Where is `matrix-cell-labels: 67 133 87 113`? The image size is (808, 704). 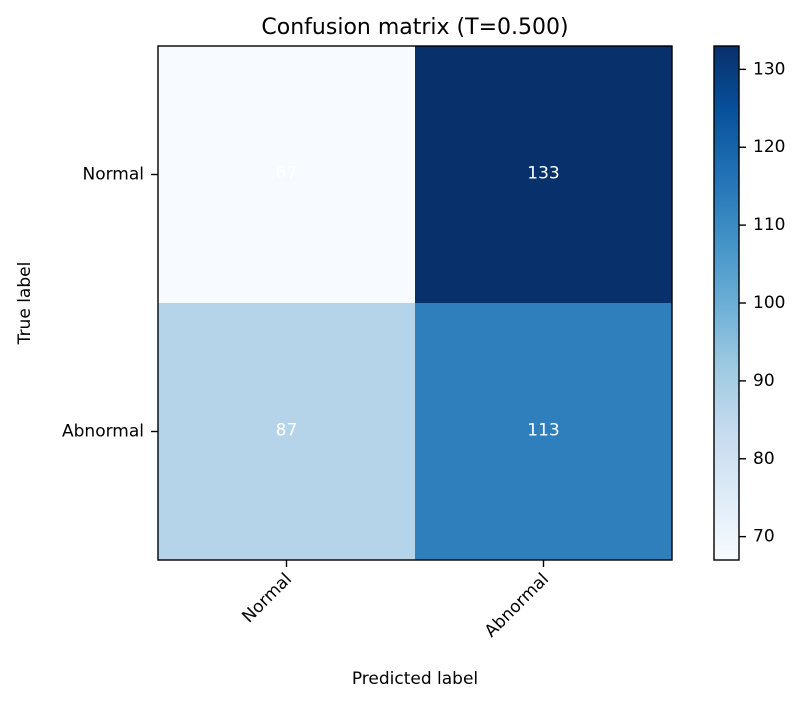 matrix-cell-labels: 67 133 87 113 is located at coordinates (418, 302).